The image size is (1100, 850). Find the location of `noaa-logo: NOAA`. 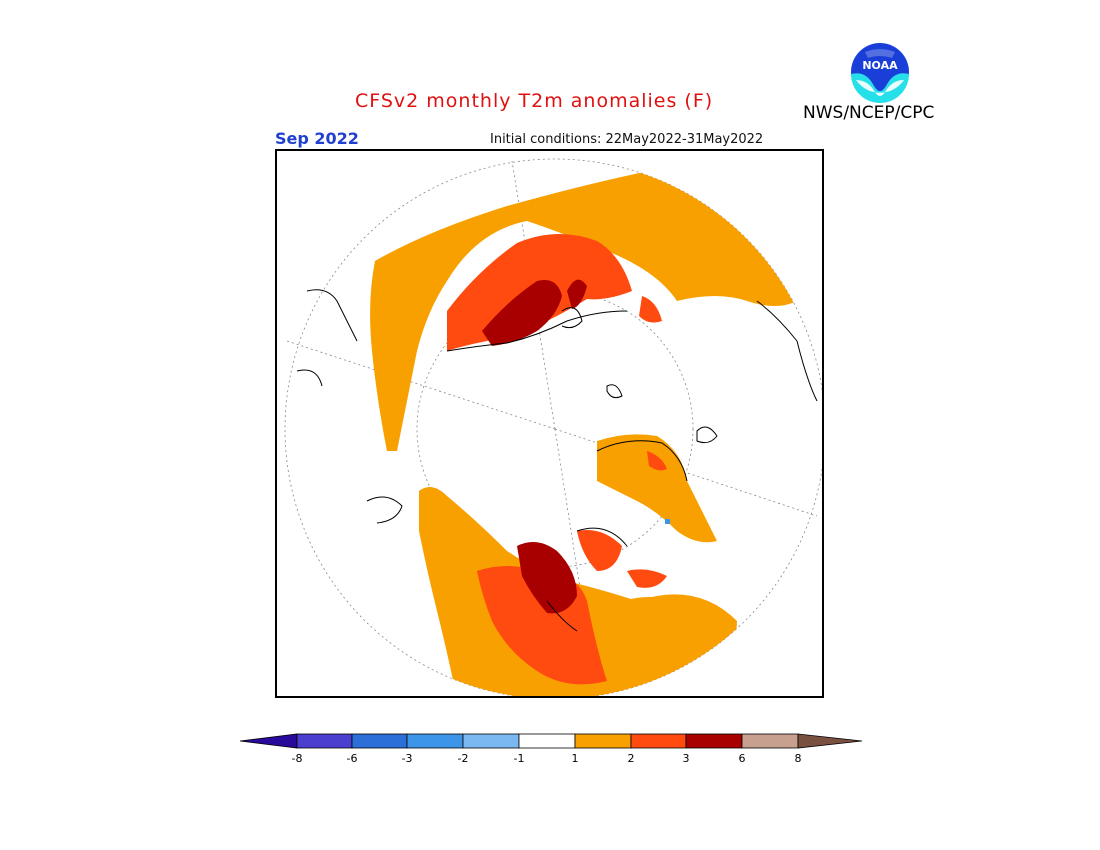

noaa-logo: NOAA is located at coordinates (880, 72).